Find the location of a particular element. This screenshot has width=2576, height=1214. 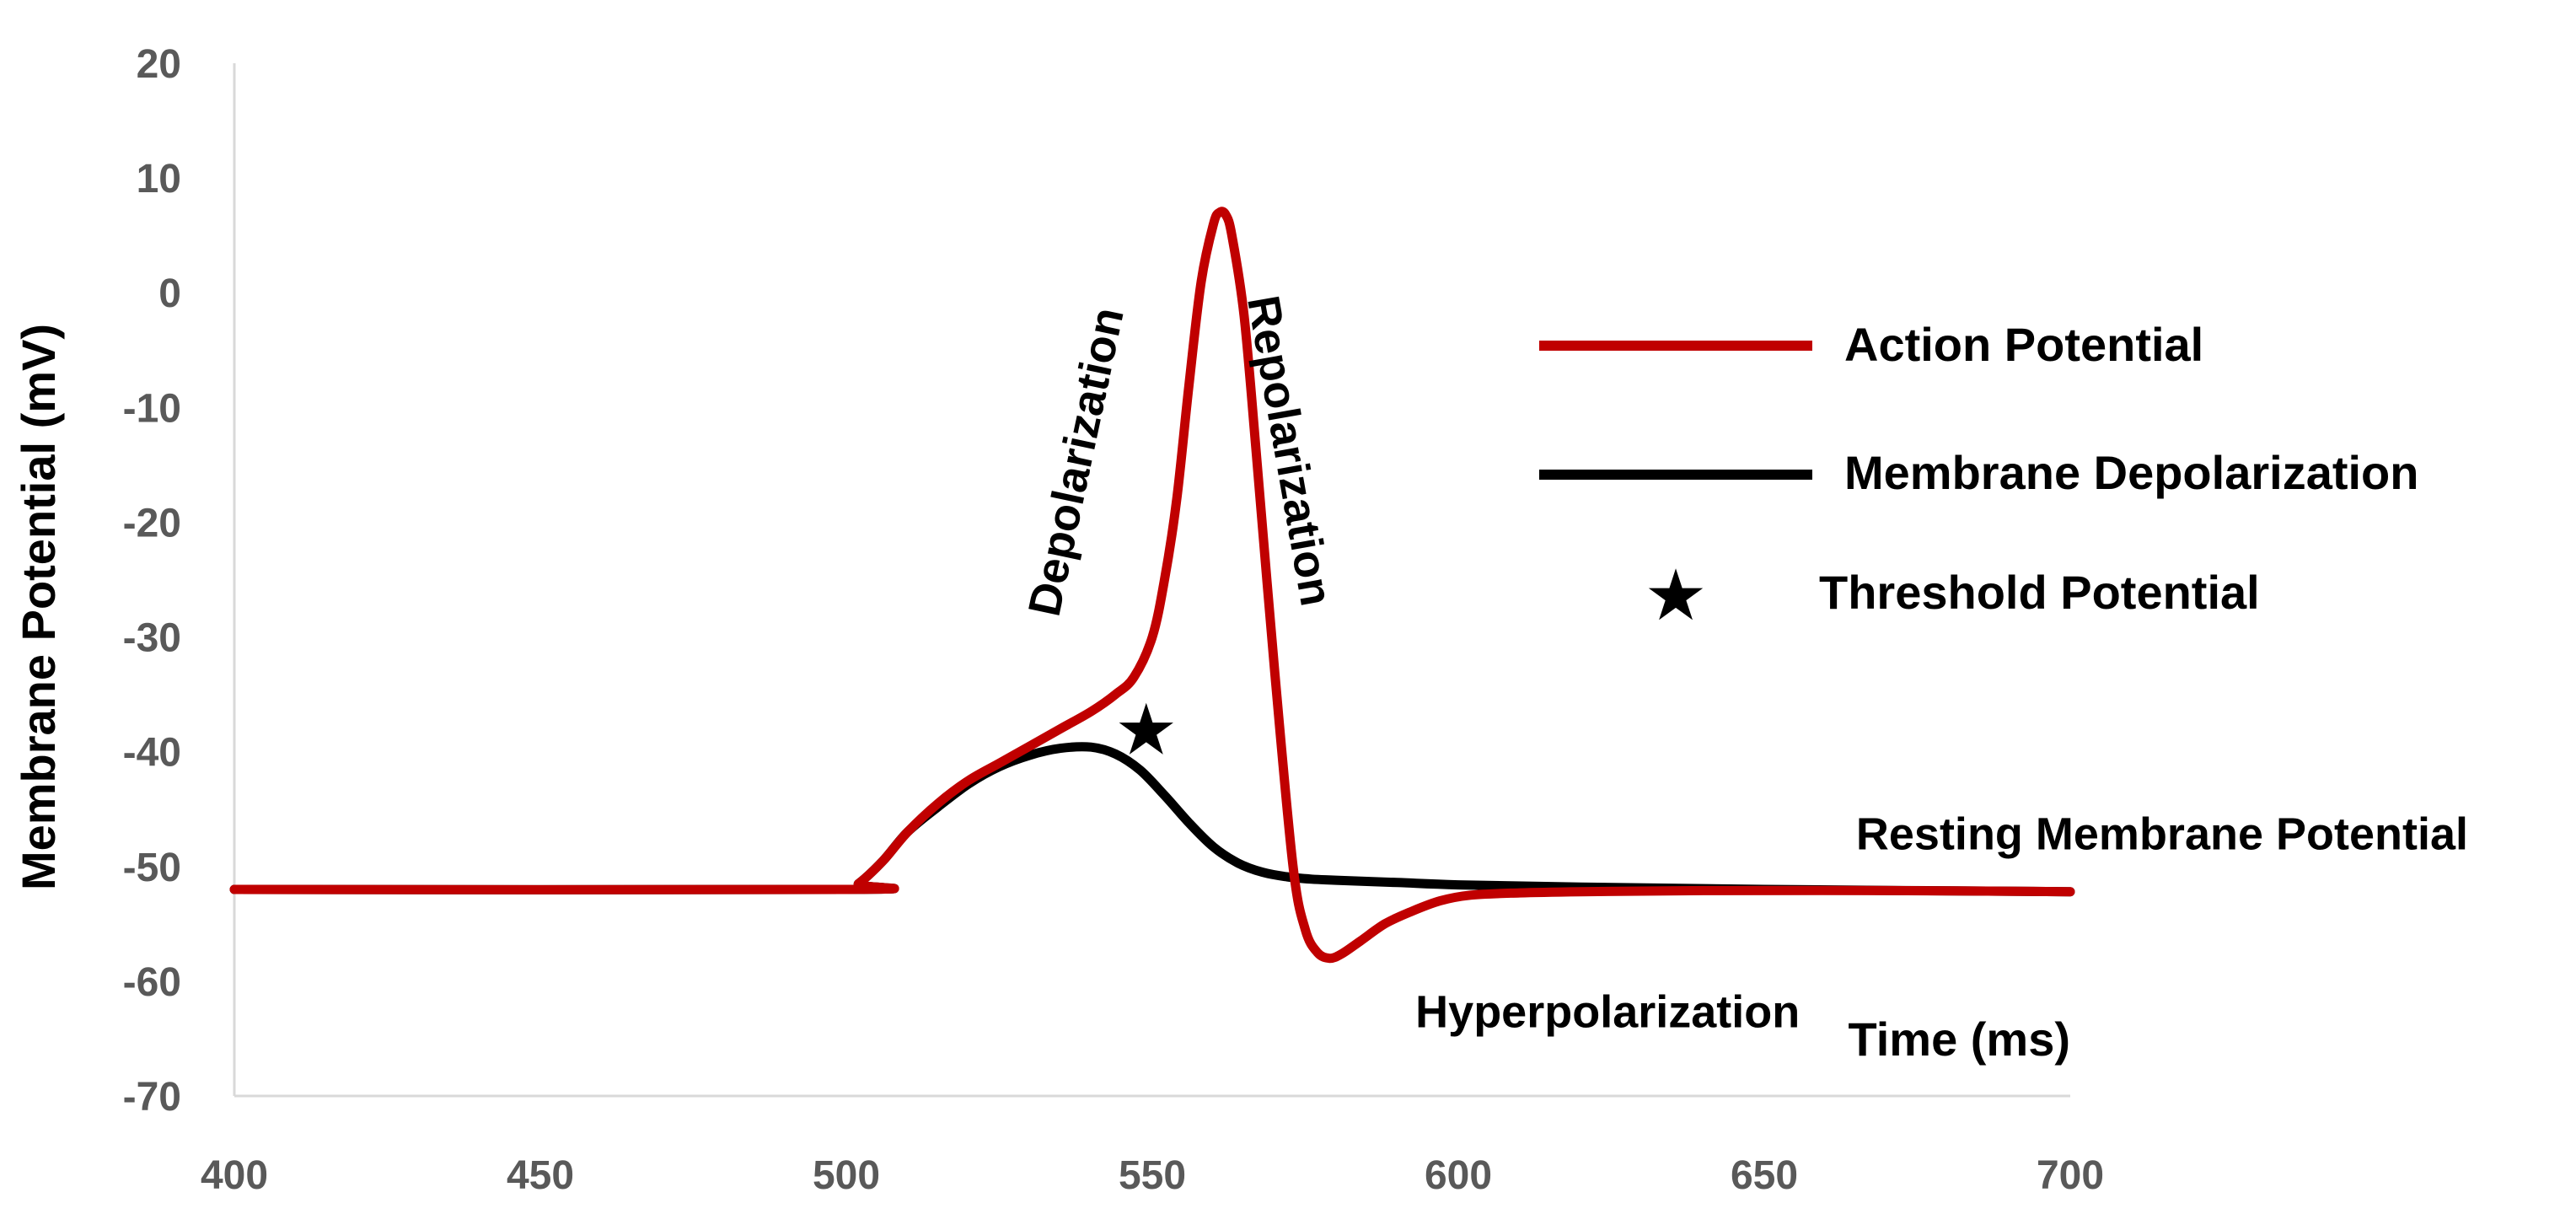

threshold-star-icon: ★ is located at coordinates (1146, 729).